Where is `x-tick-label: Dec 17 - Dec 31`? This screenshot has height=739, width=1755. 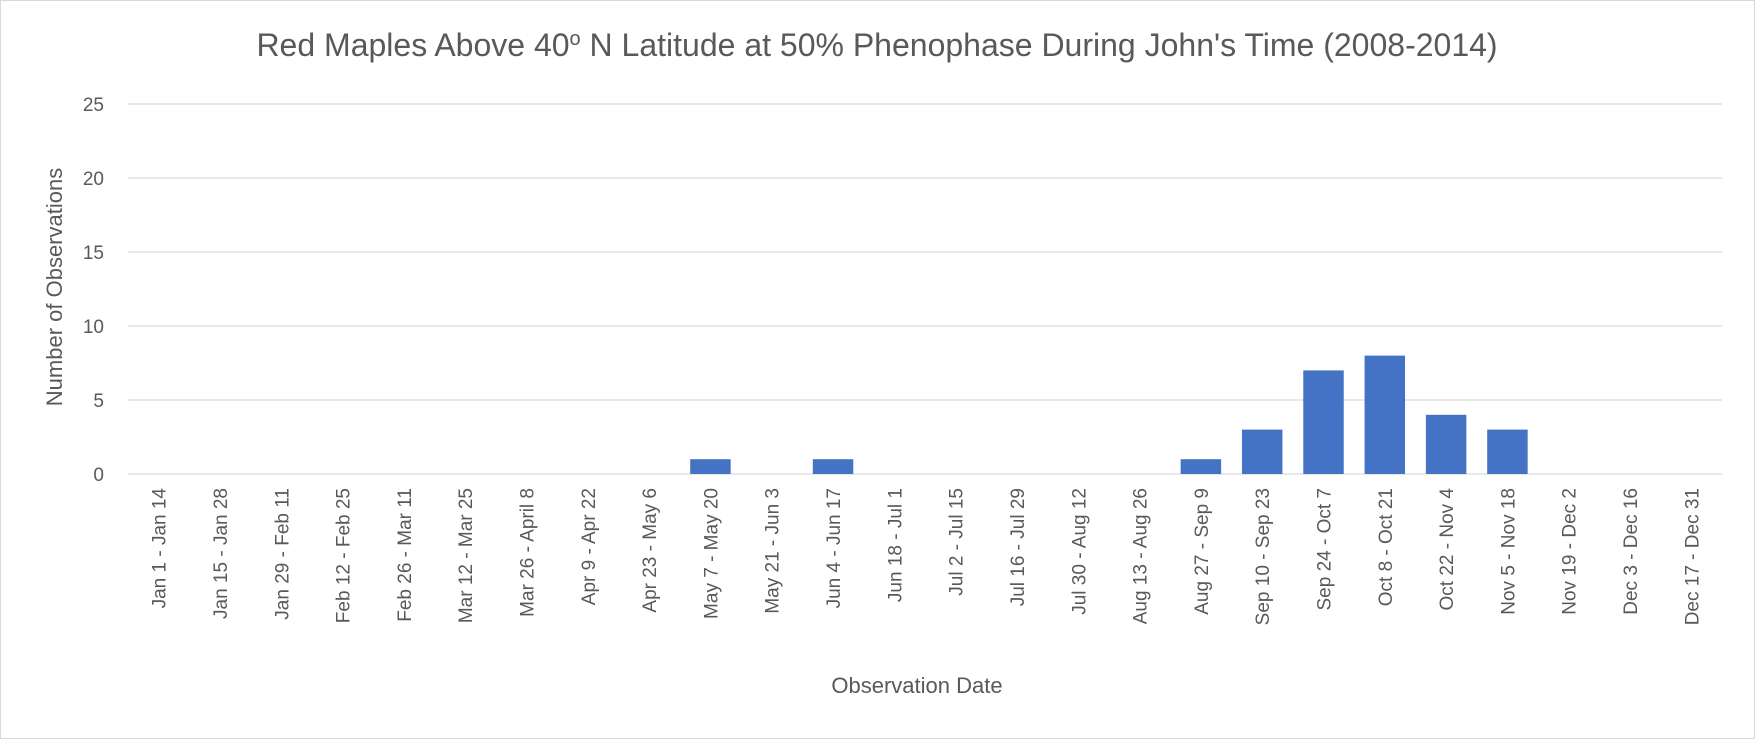 x-tick-label: Dec 17 - Dec 31 is located at coordinates (1692, 556).